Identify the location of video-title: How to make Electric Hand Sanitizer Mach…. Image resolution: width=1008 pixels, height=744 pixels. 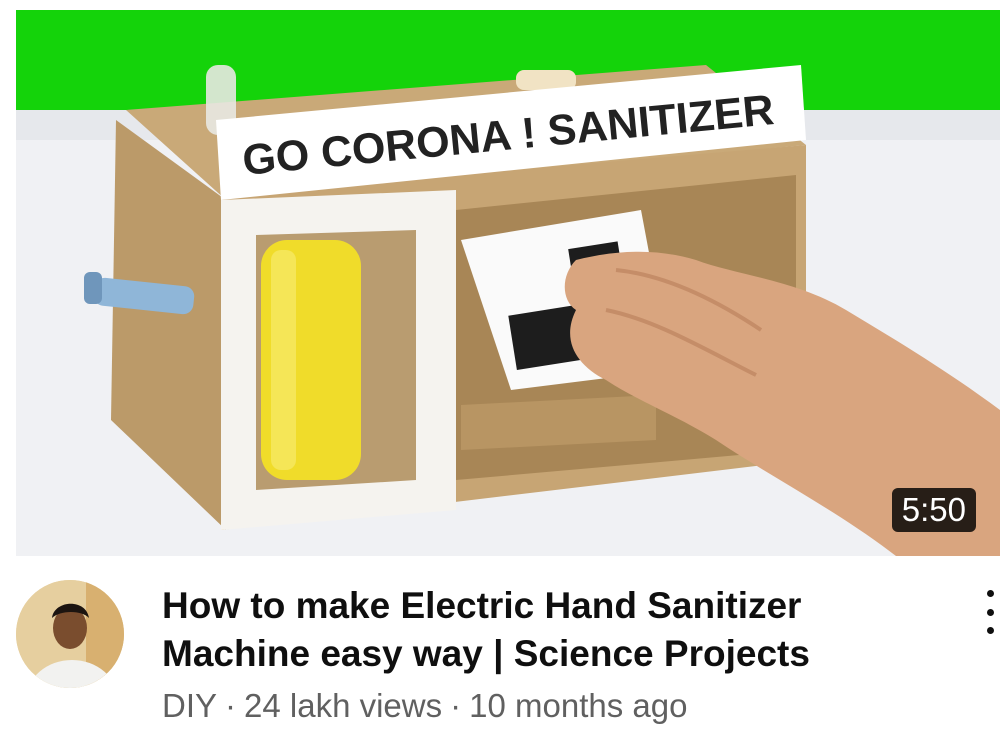
(486, 629).